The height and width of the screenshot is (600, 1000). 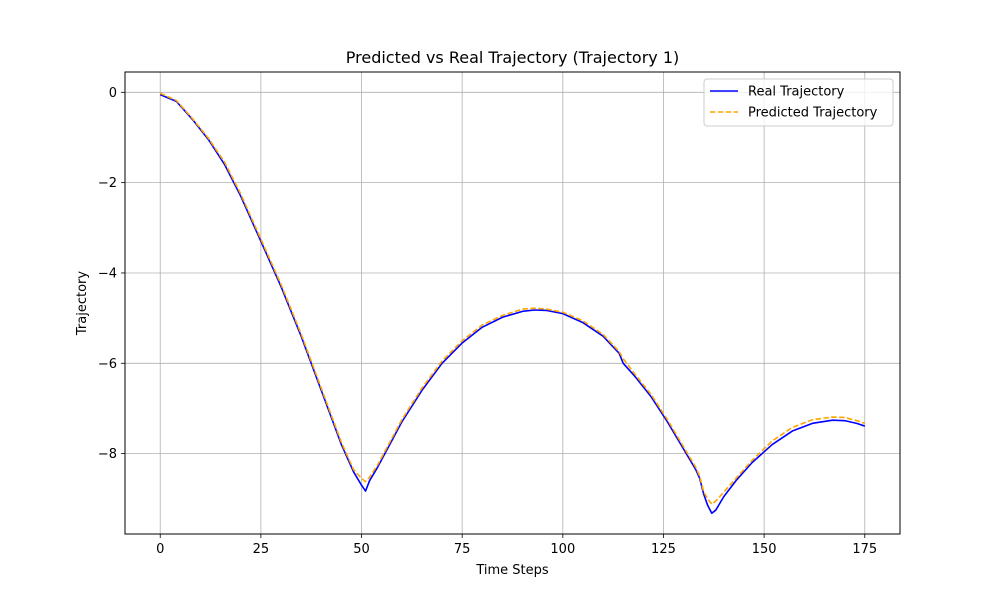 I want to click on legend: Real Trajectory Predicted Trajectory, so click(x=798, y=102).